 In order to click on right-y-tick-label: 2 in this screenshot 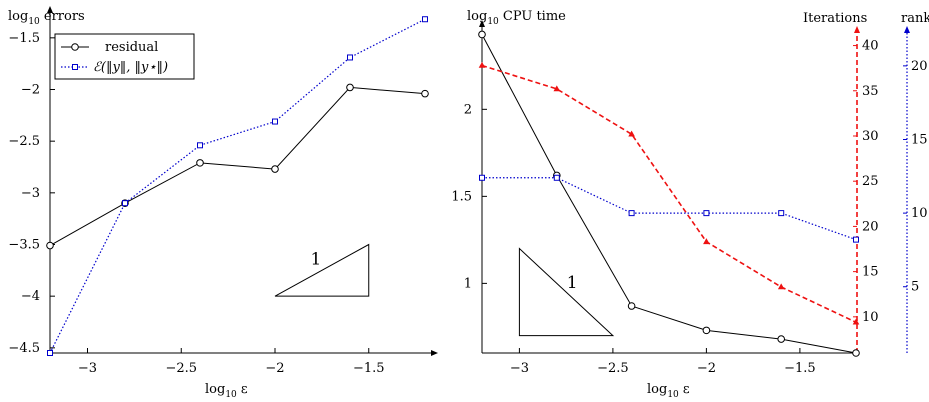, I will do `click(468, 109)`.